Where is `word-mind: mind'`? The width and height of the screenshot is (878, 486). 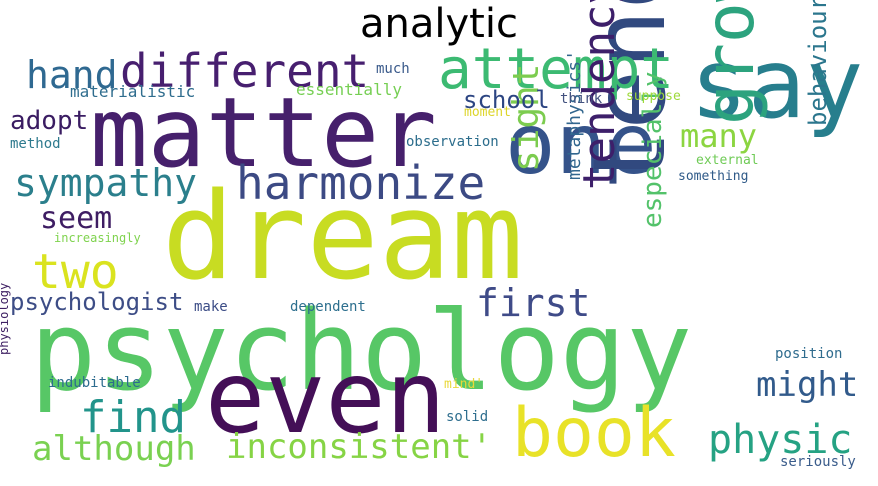
word-mind: mind' is located at coordinates (464, 384).